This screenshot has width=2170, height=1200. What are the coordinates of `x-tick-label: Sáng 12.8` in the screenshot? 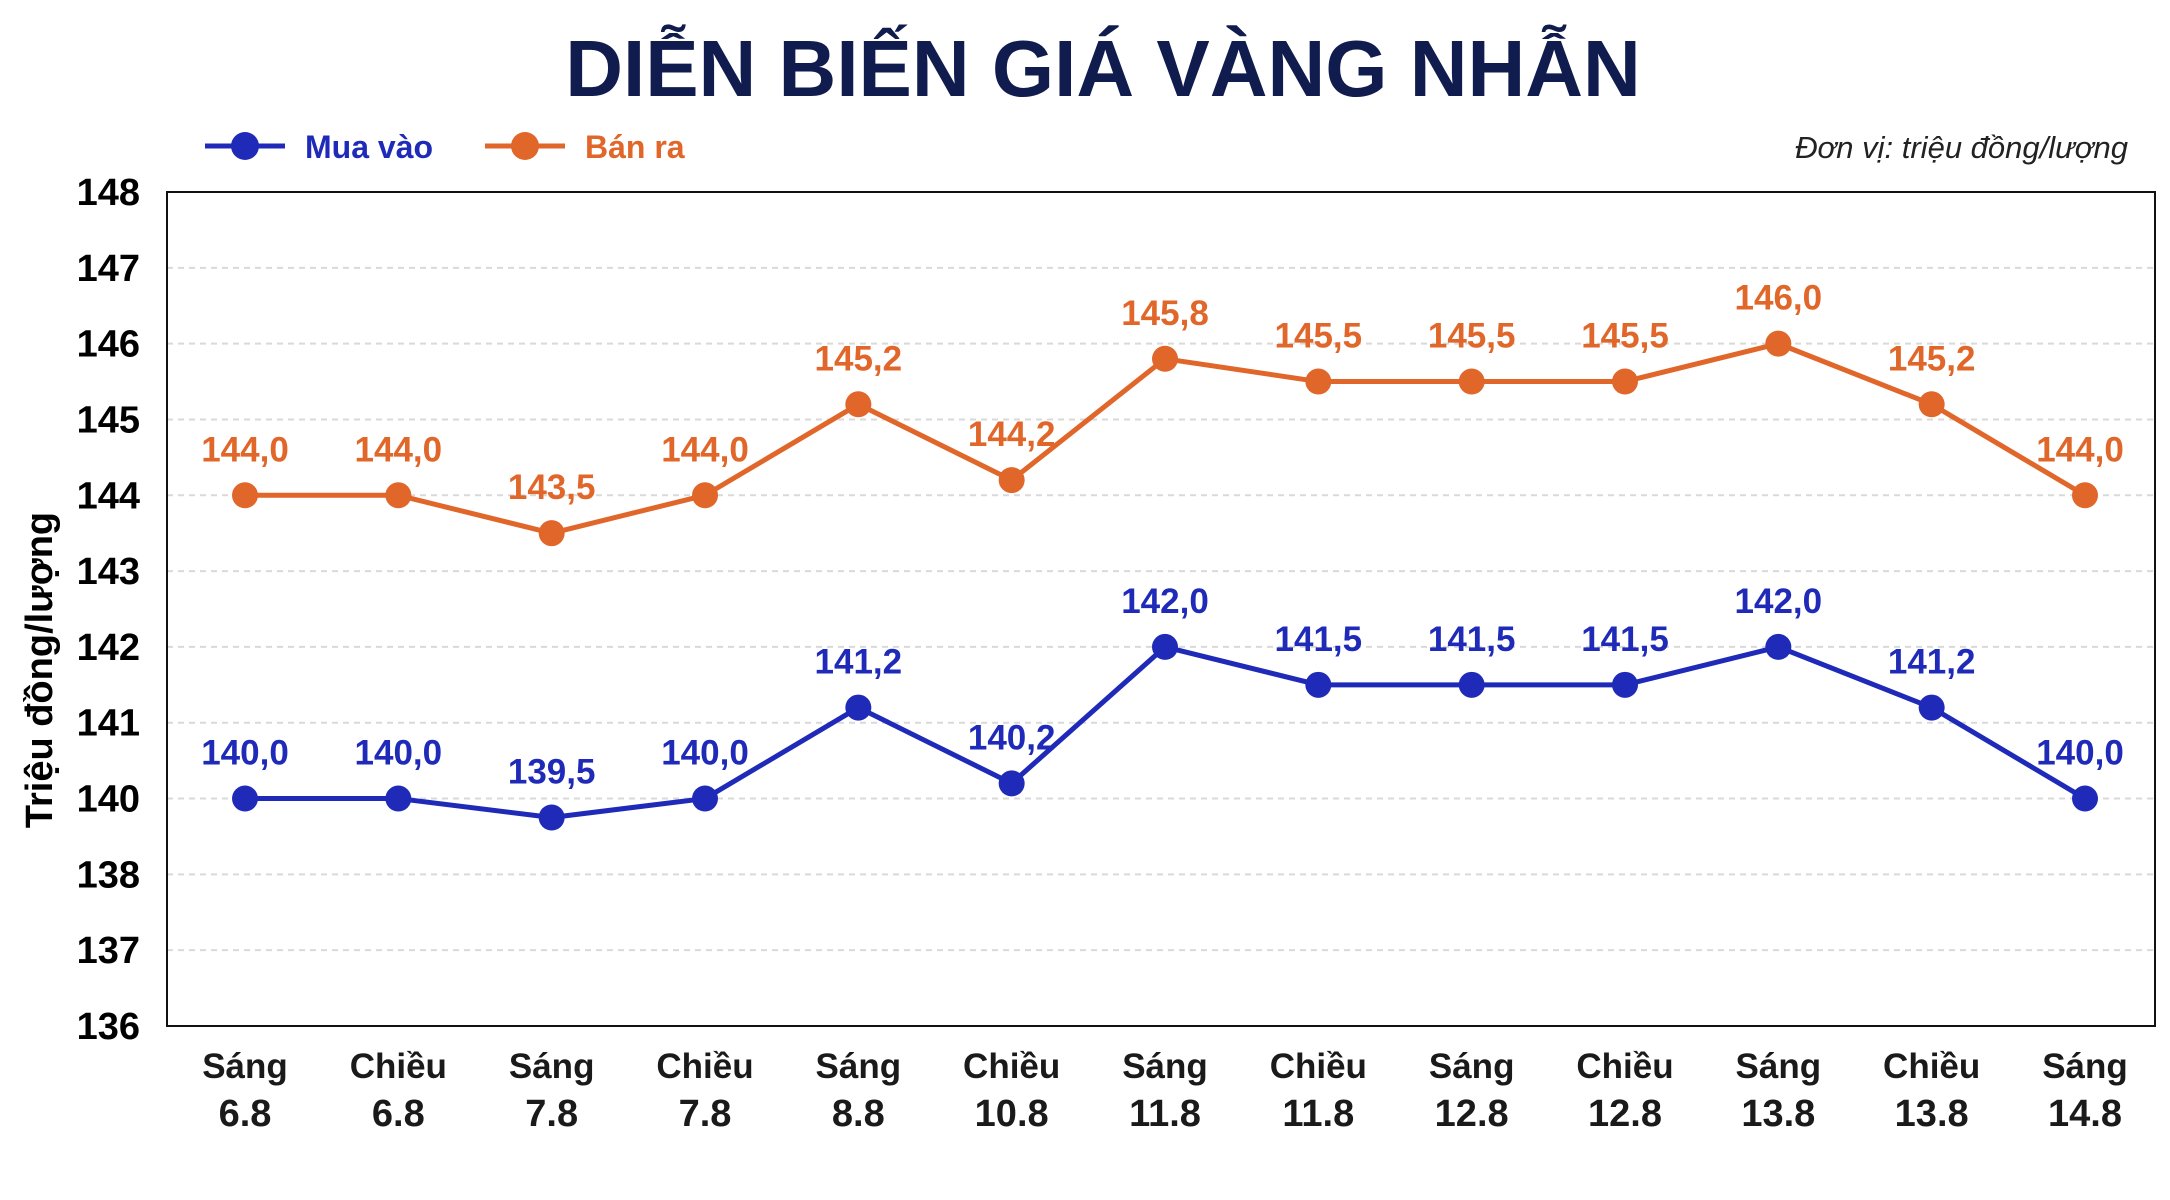 It's located at (1472, 1091).